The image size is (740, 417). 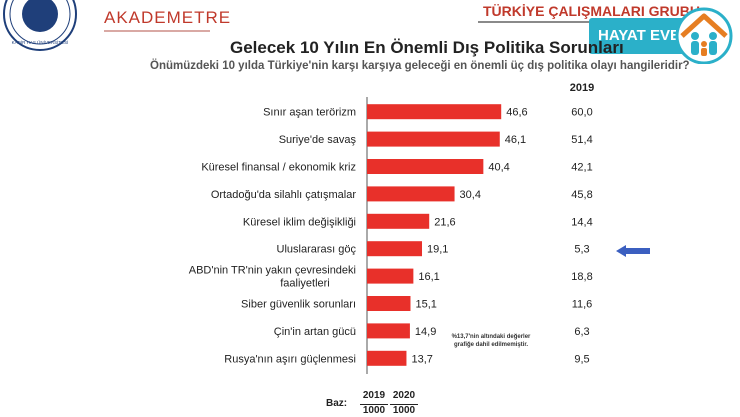 What do you see at coordinates (704, 35) in the screenshot?
I see `home-family-icon` at bounding box center [704, 35].